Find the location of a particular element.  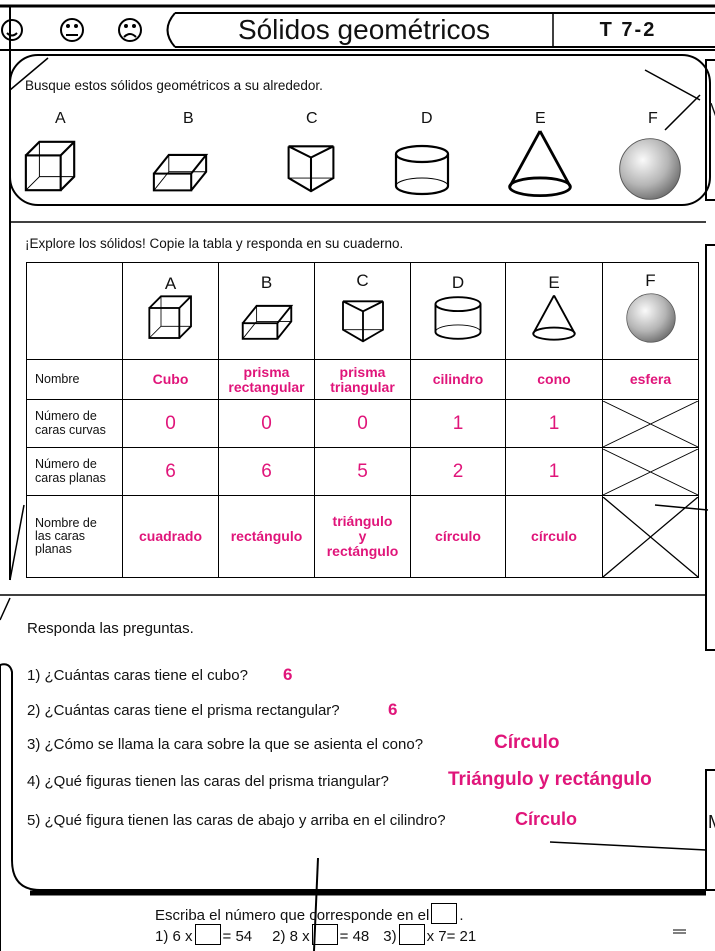

exercise-text: = 48 is located at coordinates (354, 936).